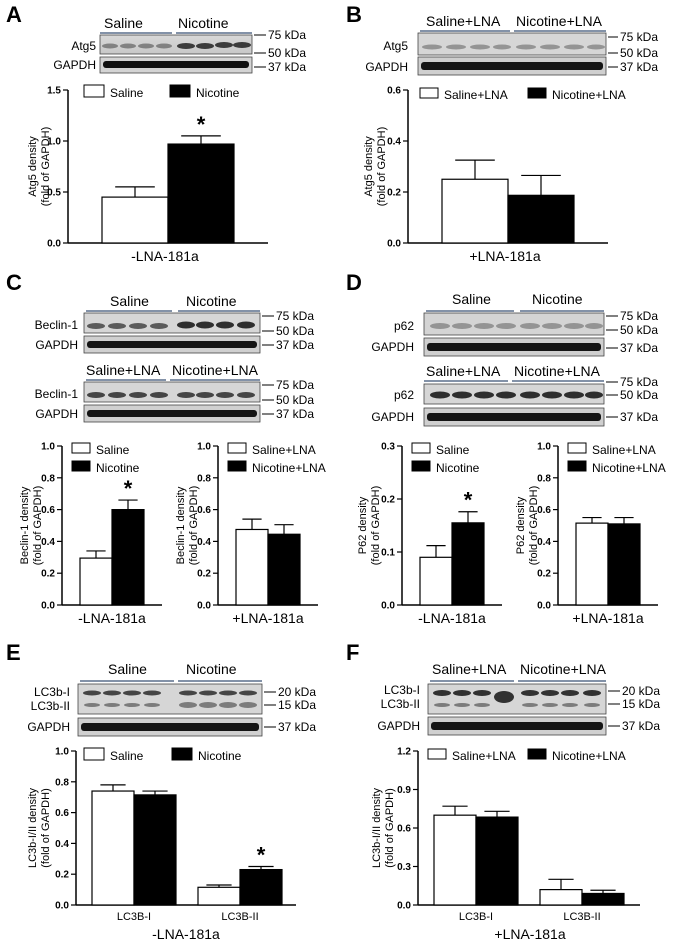 The width and height of the screenshot is (676, 945). Describe the element at coordinates (176, 44) in the screenshot. I see `blot-strip` at that location.